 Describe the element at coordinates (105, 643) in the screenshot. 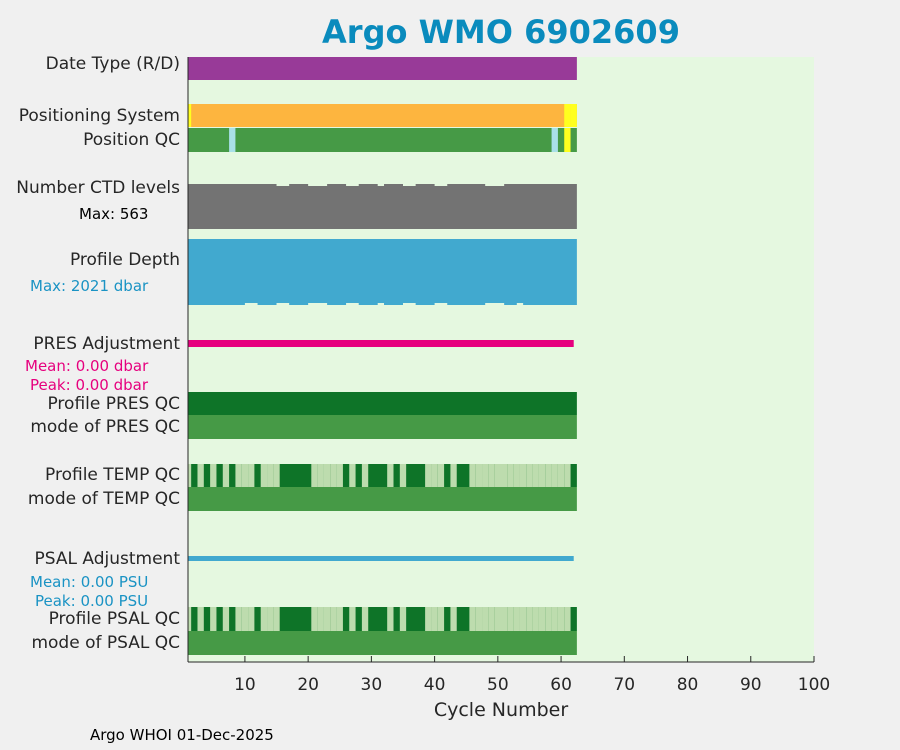

I see `row-label-mode-psal-qc: mode of PSAL QC` at that location.